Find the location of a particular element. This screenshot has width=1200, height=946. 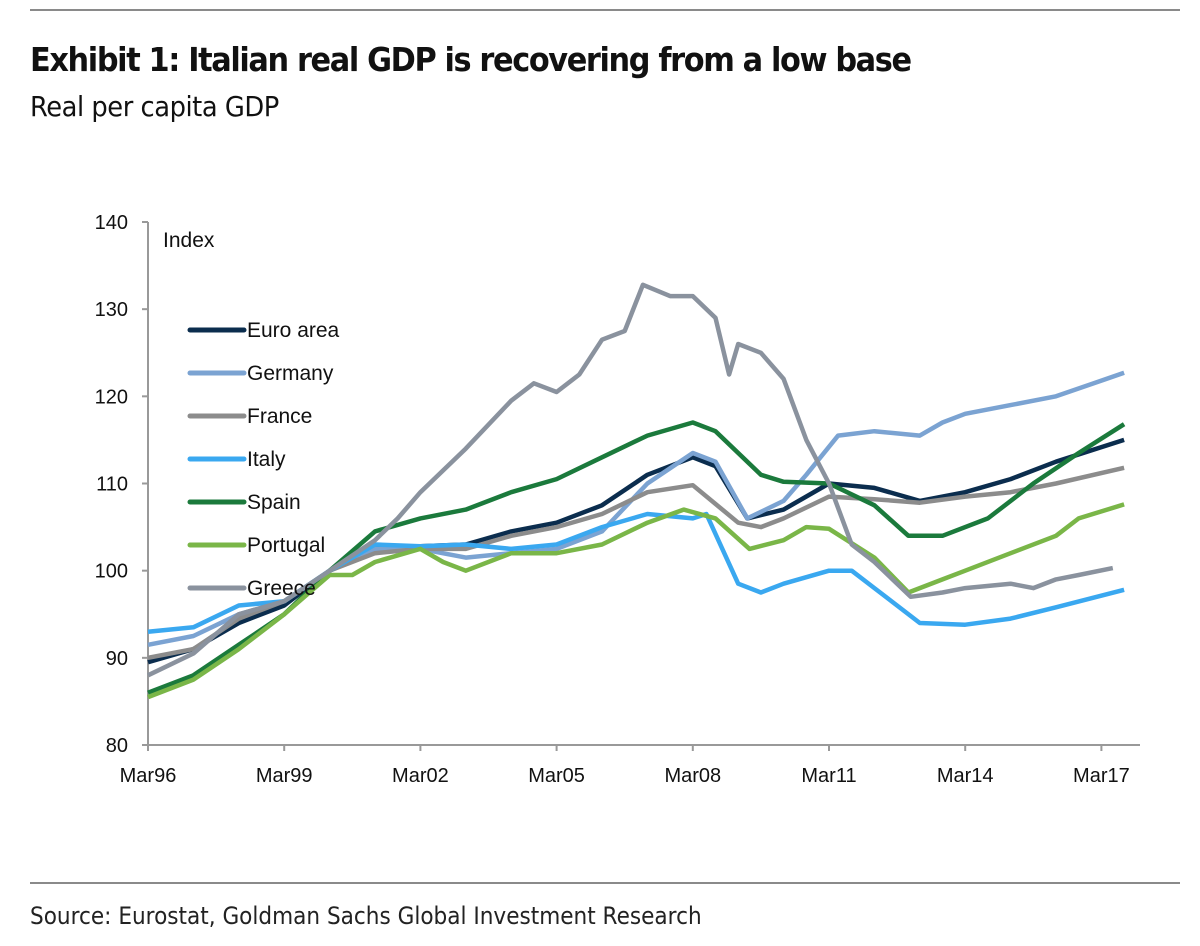

legend-label-portugal: Portugal is located at coordinates (286, 545).